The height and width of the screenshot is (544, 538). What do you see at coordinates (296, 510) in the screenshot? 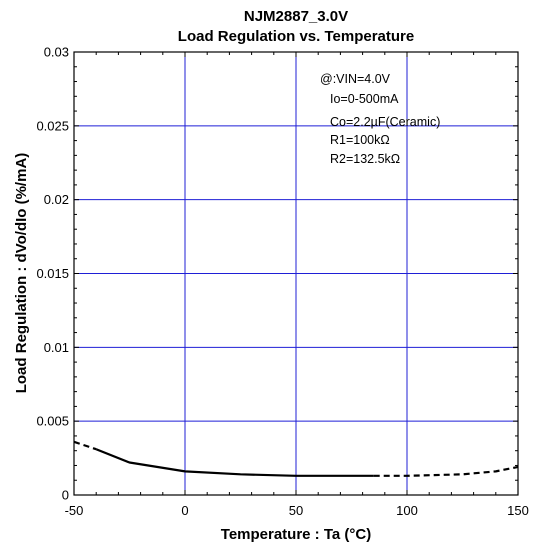
I see `x-tick-label: 50` at bounding box center [296, 510].